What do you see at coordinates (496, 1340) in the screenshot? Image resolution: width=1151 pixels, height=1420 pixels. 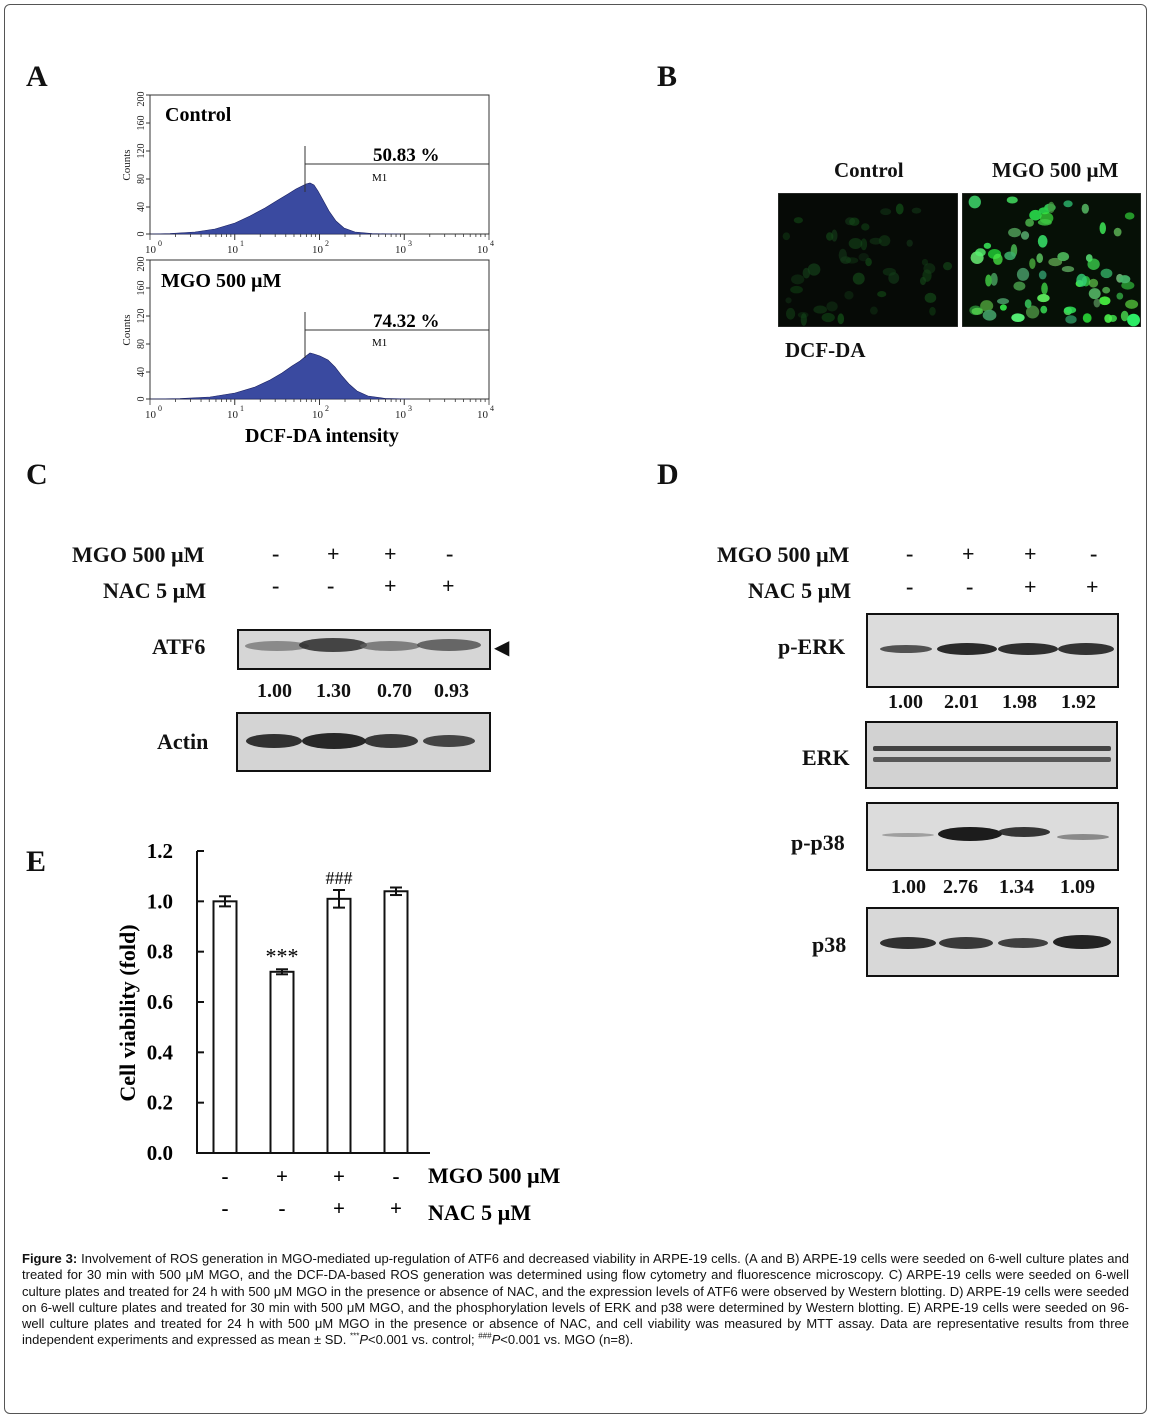 I see `caption-p: P` at bounding box center [496, 1340].